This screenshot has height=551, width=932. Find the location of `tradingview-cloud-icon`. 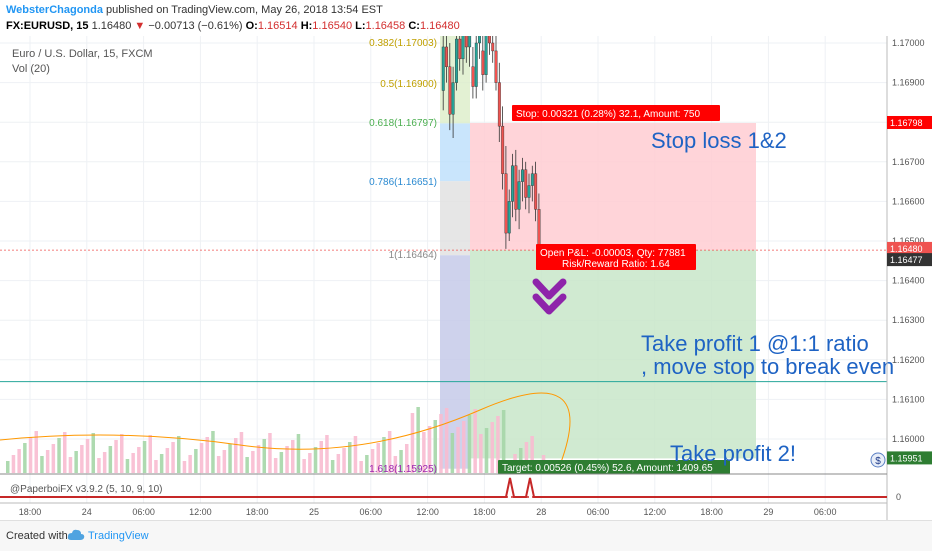

tradingview-cloud-icon is located at coordinates (76, 534).